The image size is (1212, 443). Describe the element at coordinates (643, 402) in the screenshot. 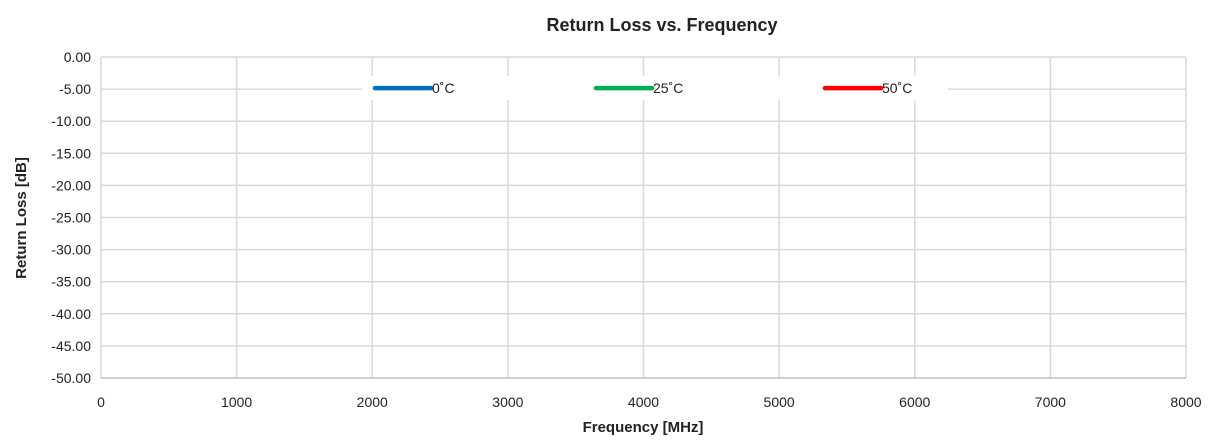

I see `x-tick-label: 4000` at that location.